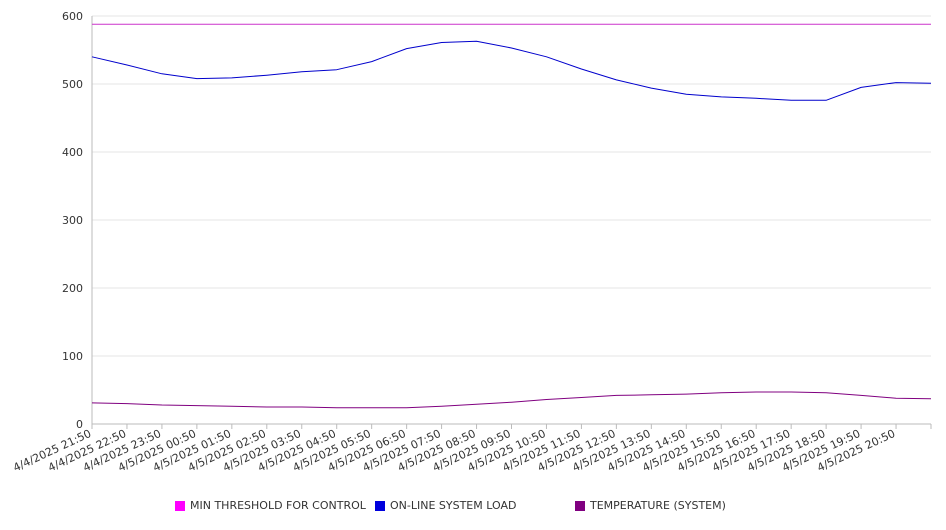  What do you see at coordinates (72, 152) in the screenshot?
I see `y-tick-label: 400` at bounding box center [72, 152].